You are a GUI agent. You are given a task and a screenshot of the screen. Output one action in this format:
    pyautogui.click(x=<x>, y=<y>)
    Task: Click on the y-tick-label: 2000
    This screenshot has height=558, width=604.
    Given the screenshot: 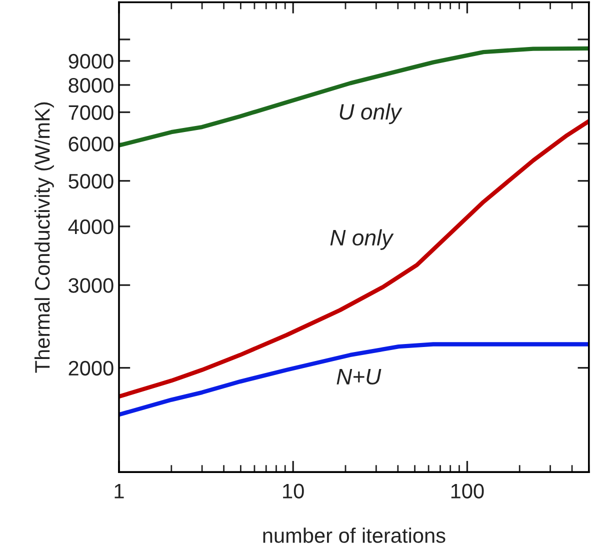 What is the action you would take?
    pyautogui.click(x=91, y=368)
    